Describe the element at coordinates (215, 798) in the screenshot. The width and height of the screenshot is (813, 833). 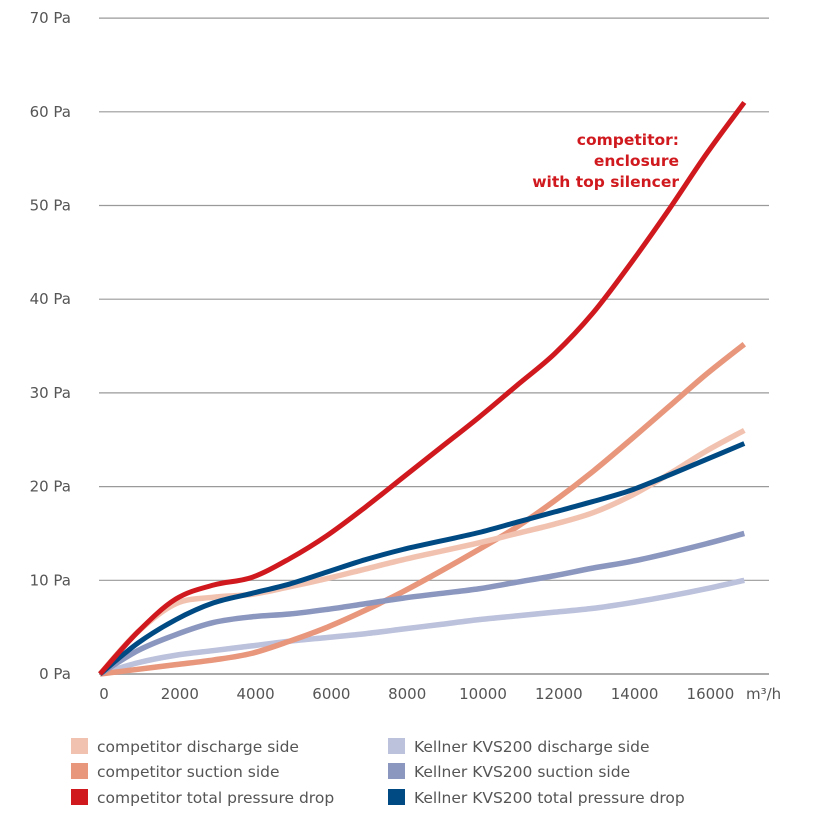
I see `legend-label: competitor total pressure drop` at that location.